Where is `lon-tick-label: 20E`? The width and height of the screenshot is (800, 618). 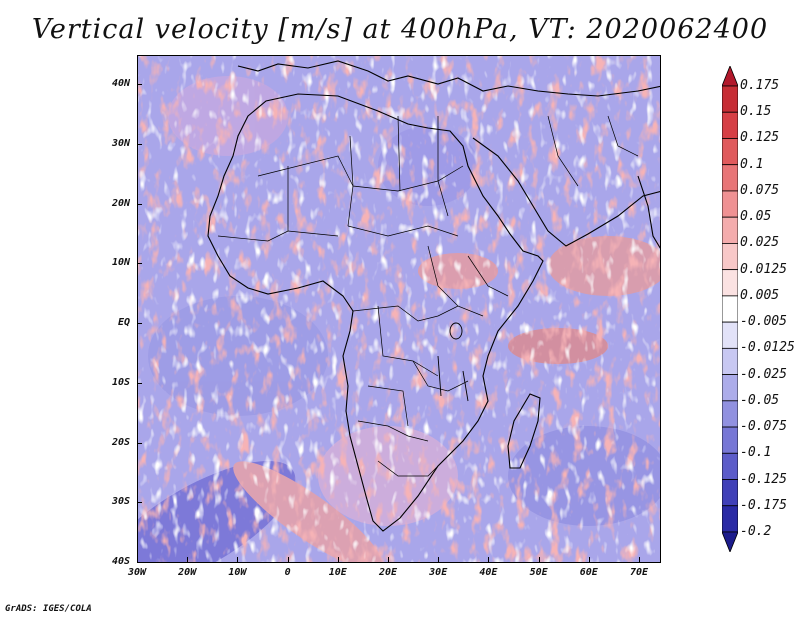 lon-tick-label: 20E is located at coordinates (388, 572).